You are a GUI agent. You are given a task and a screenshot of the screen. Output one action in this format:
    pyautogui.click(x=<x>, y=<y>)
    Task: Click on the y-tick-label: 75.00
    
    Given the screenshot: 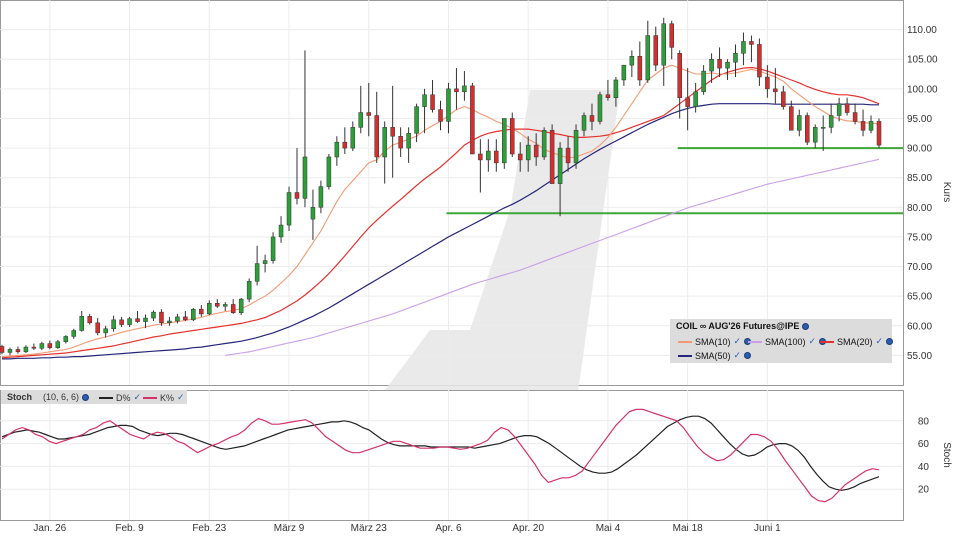 What is the action you would take?
    pyautogui.click(x=919, y=237)
    